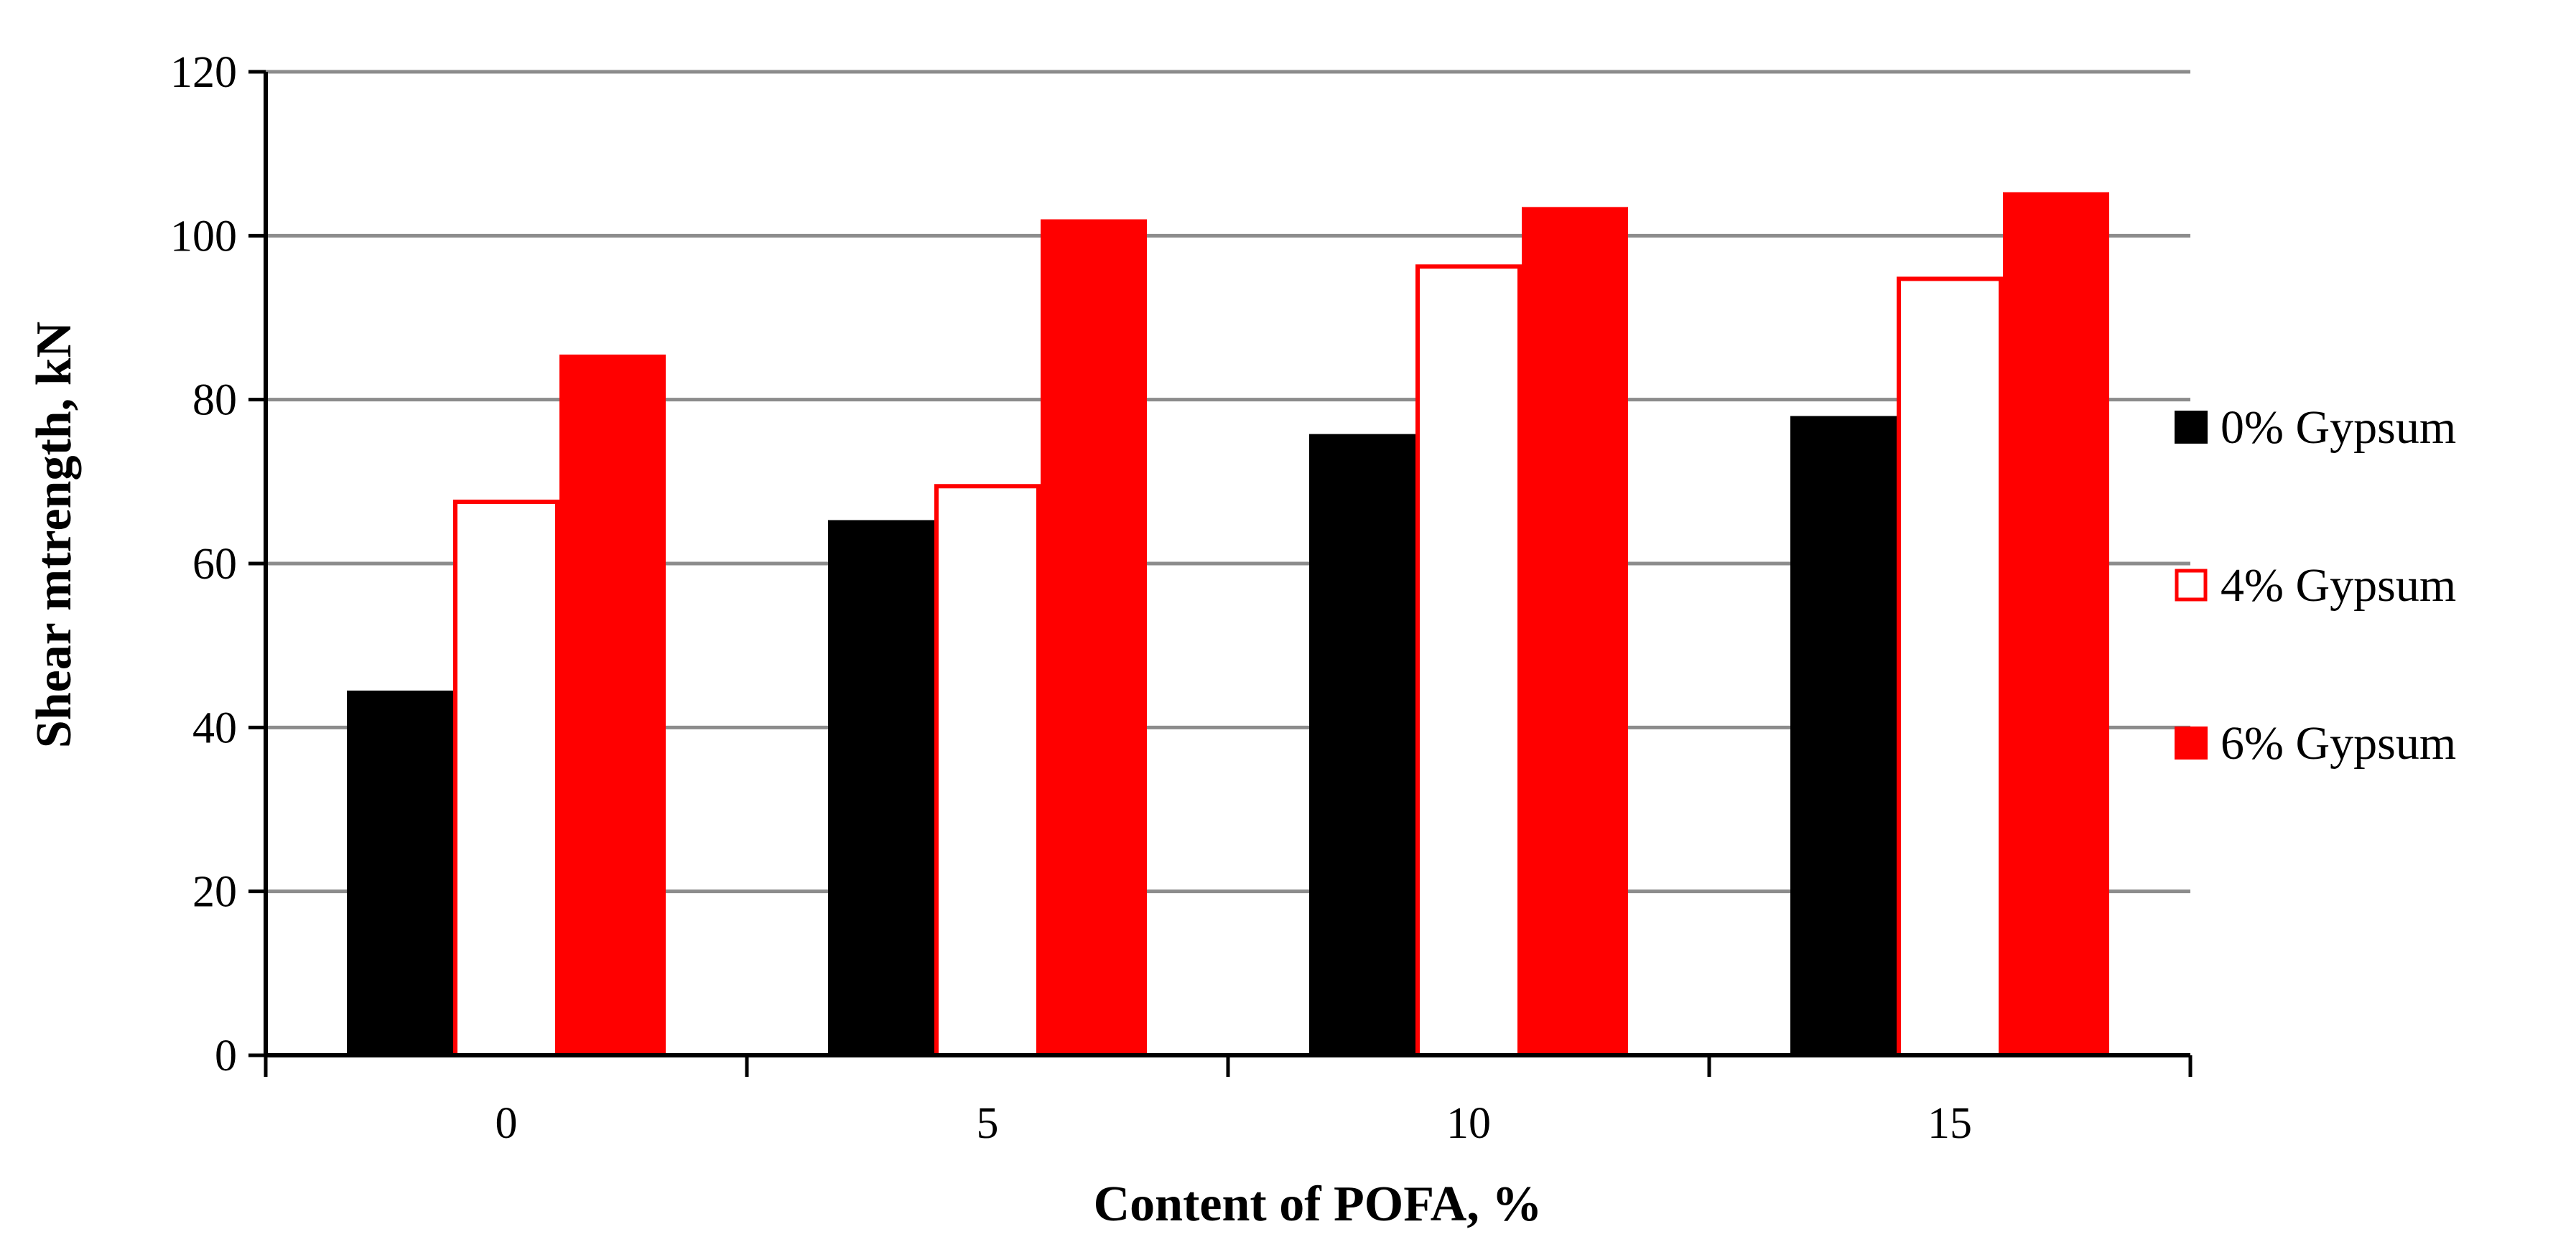 The height and width of the screenshot is (1252, 2576). Describe the element at coordinates (2338, 585) in the screenshot. I see `legend-label: 4% Gypsum` at that location.